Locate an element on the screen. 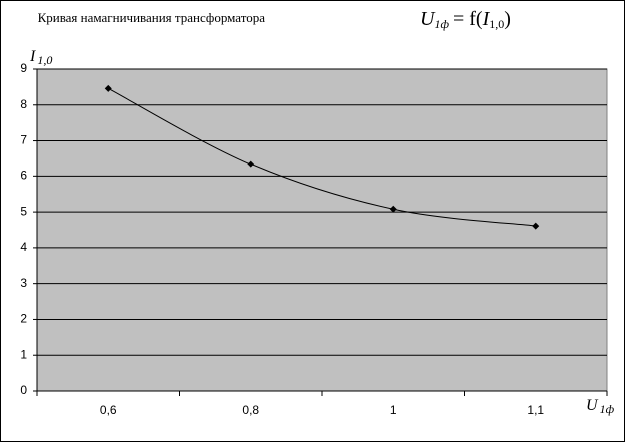  x-tick-label: 0,6 is located at coordinates (108, 410).